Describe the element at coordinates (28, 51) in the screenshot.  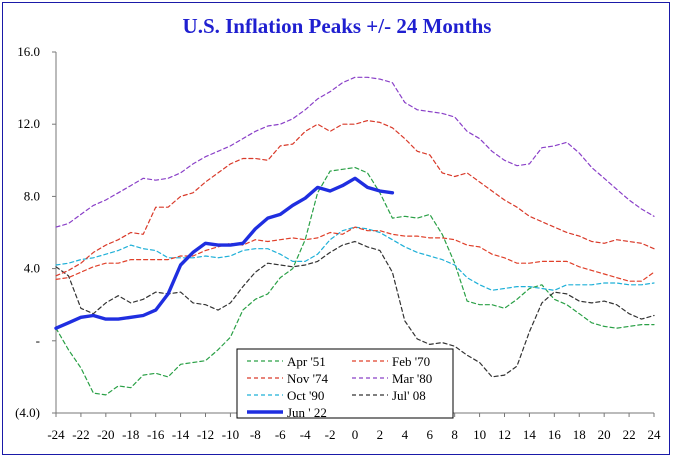
I see `y-tick-label: 16.0` at that location.